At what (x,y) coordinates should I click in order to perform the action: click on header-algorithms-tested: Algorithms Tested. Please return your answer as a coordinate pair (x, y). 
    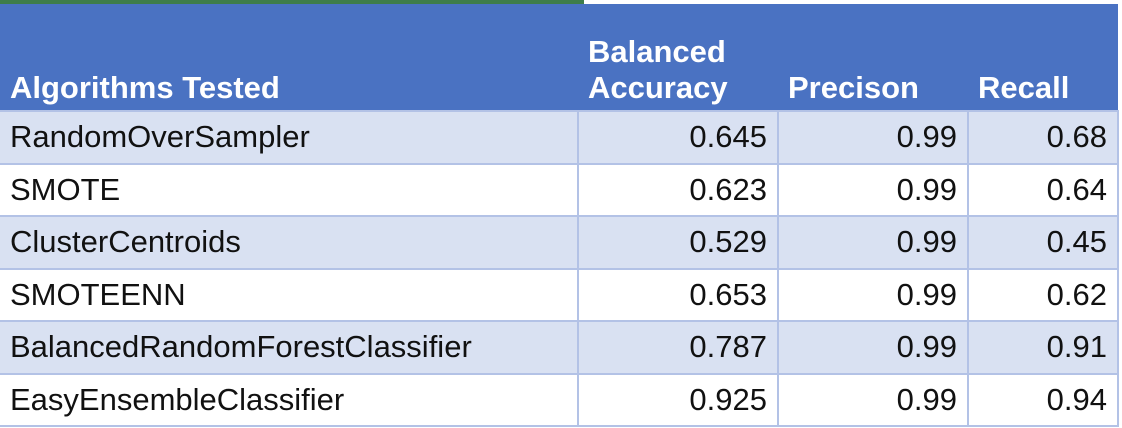
    Looking at the image, I should click on (289, 57).